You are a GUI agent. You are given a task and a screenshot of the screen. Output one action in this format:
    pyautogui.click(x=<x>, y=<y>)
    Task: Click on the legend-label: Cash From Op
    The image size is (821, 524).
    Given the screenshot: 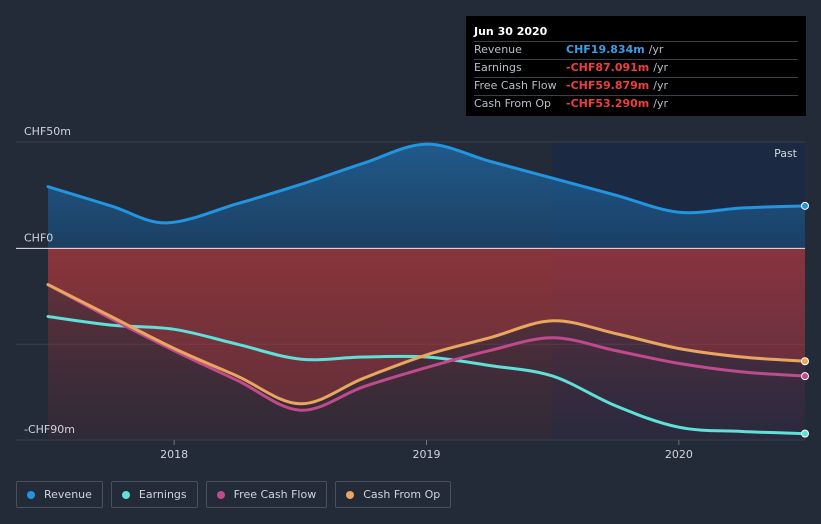 What is the action you would take?
    pyautogui.click(x=402, y=494)
    